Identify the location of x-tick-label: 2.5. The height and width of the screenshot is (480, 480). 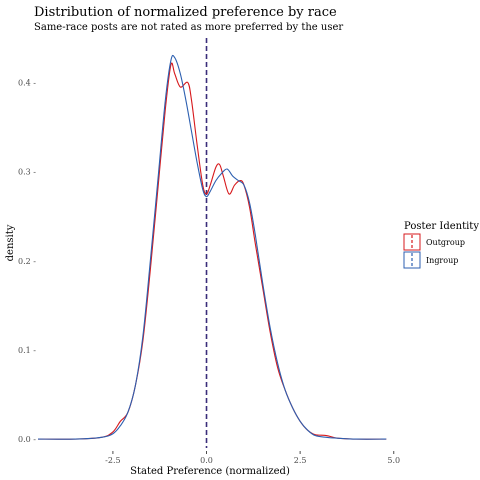
(300, 460).